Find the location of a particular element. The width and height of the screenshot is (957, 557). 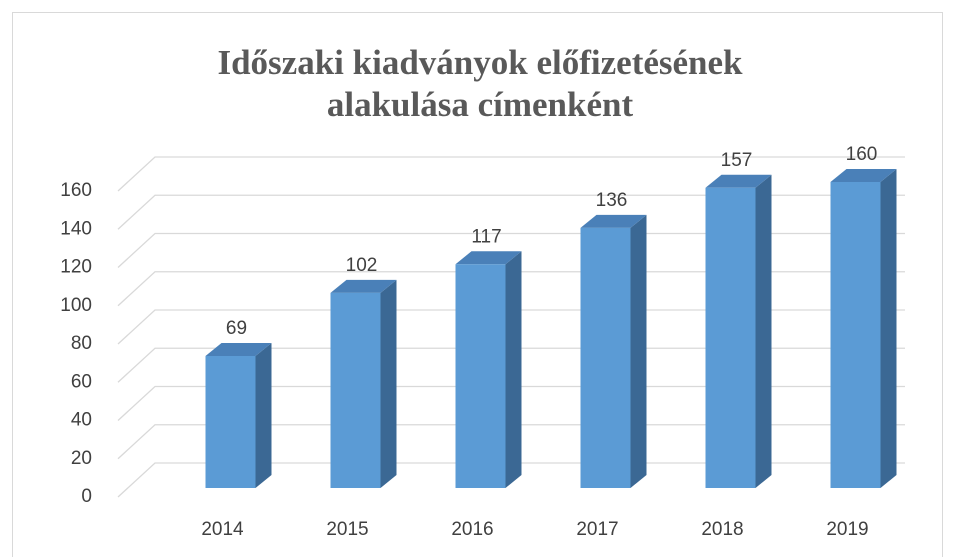

y-tick-label: 60 is located at coordinates (81, 381).